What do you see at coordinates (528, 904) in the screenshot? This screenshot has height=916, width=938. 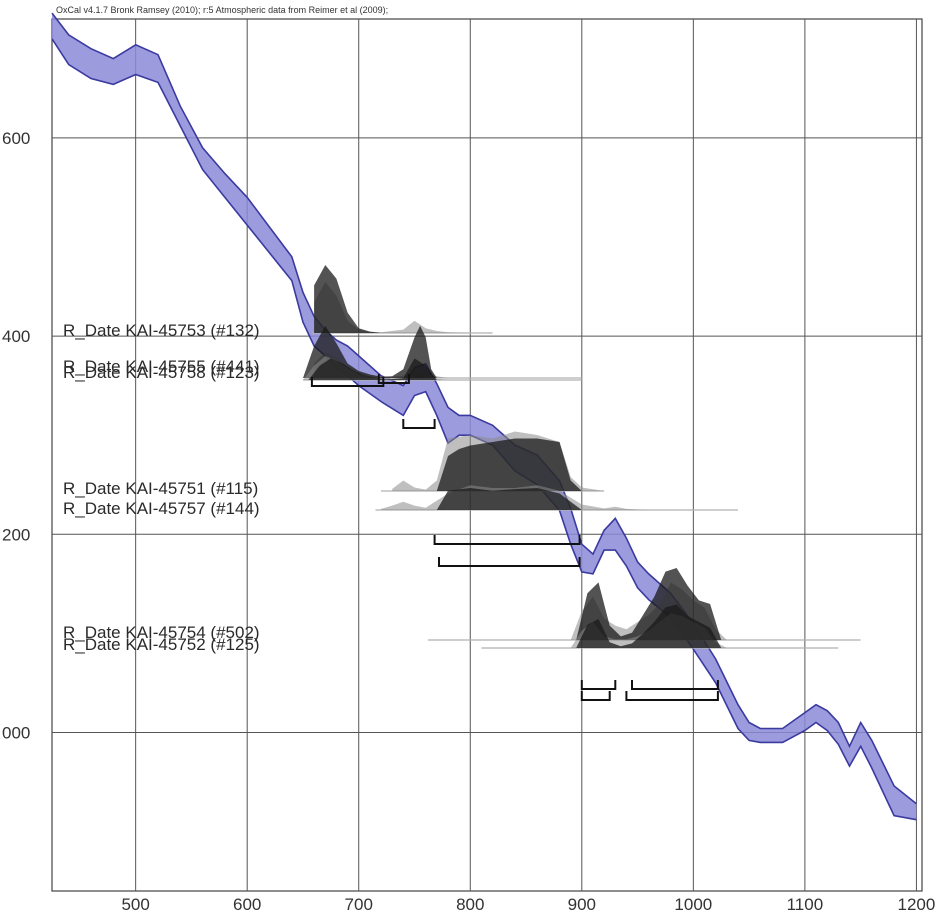 I see `x-axis: 500 600 700 800 900 1000 1100 1200` at bounding box center [528, 904].